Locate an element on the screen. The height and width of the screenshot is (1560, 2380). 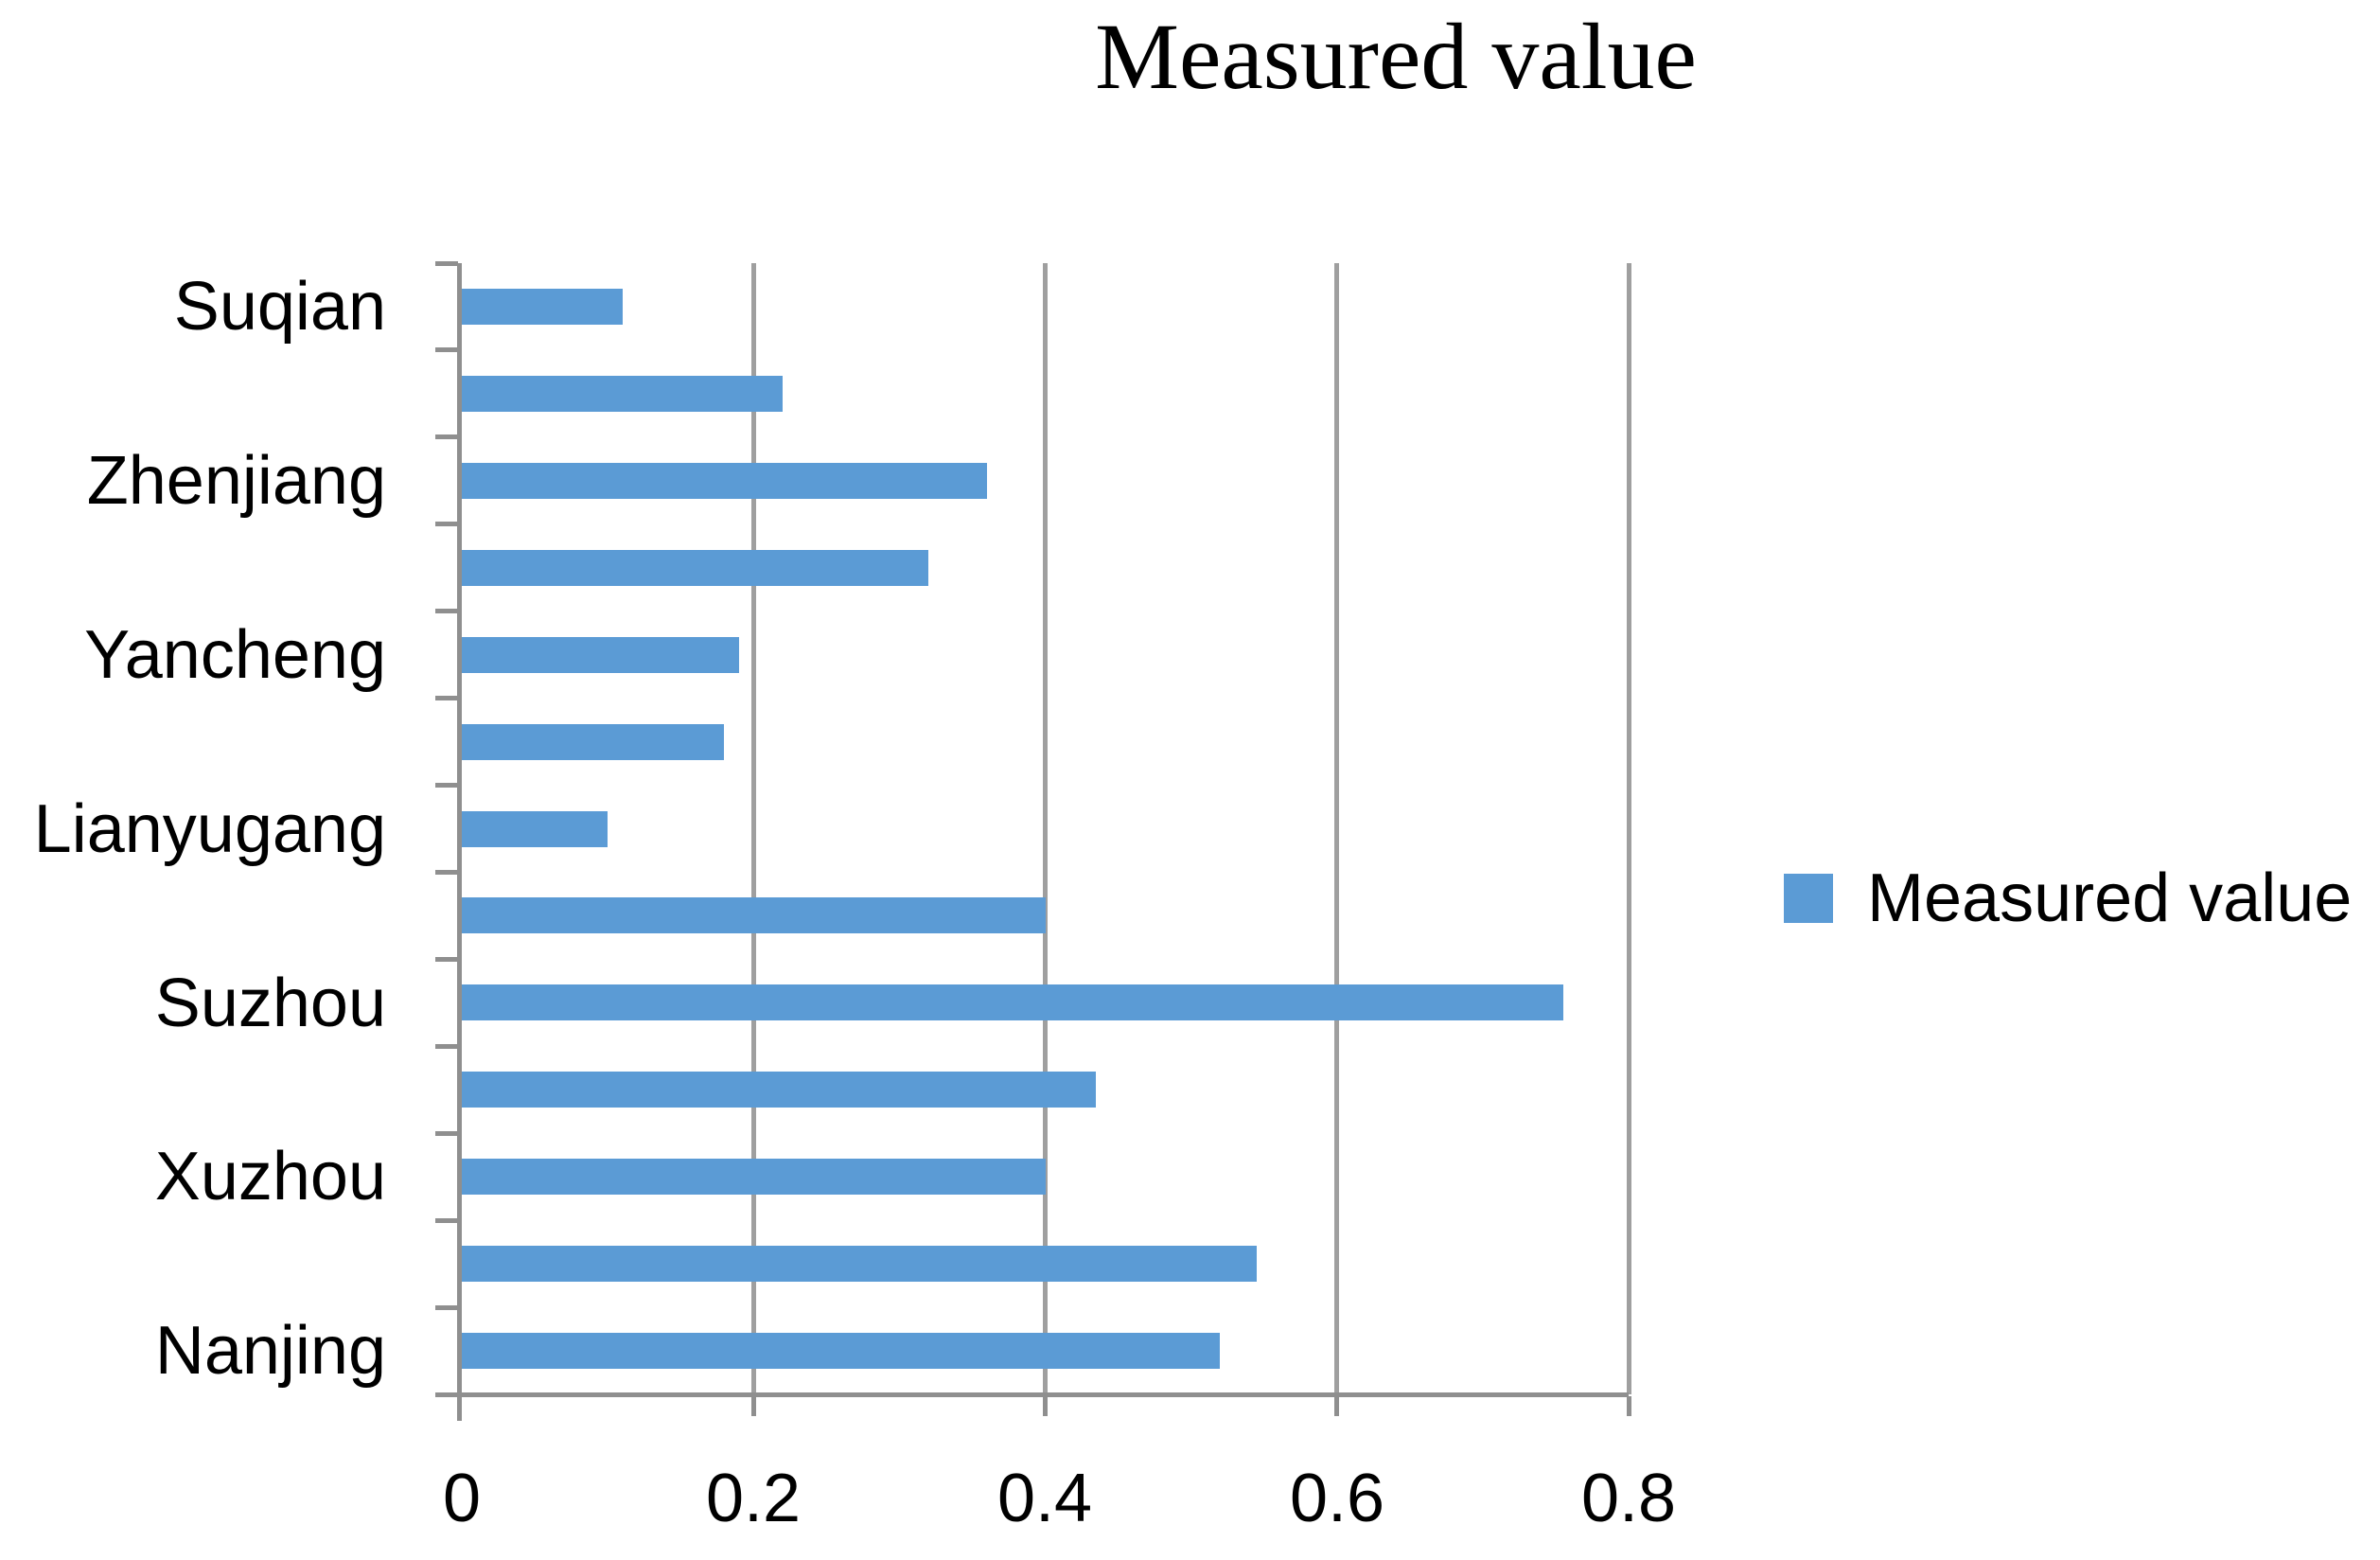
x-axis-label-0-8: 0.8 is located at coordinates (1628, 1498).